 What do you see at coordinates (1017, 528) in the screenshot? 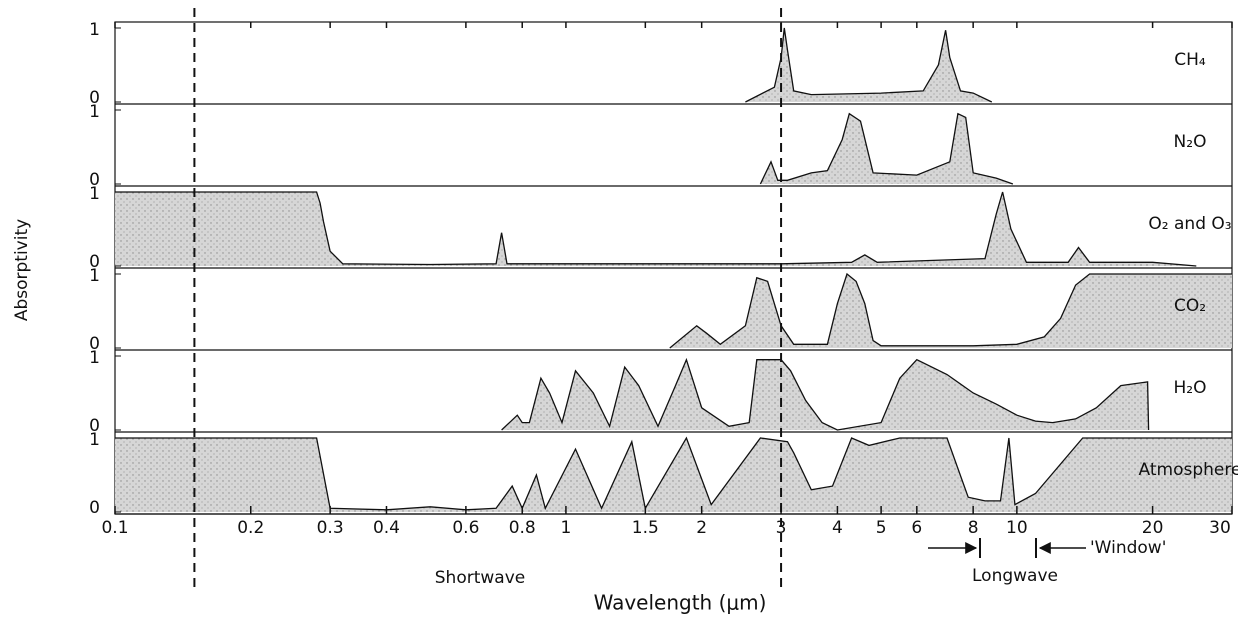
I see `x-tick-label: 10` at bounding box center [1017, 528].